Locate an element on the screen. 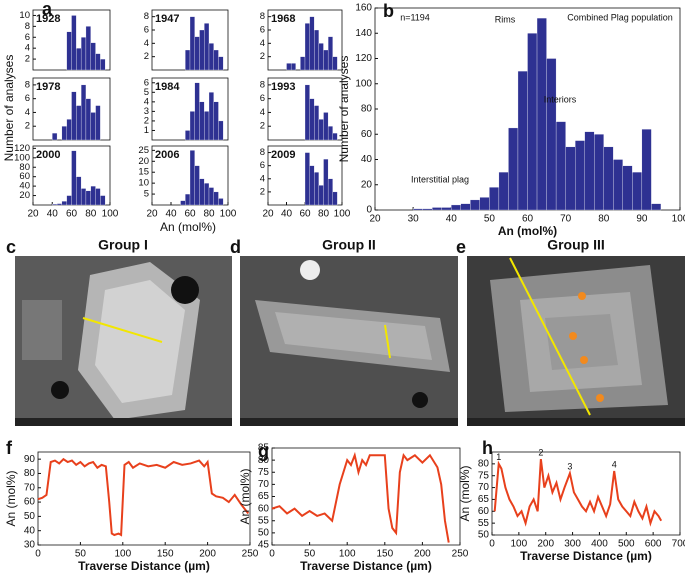 The height and width of the screenshot is (575, 685). x-tick-label: 150 is located at coordinates (165, 554).